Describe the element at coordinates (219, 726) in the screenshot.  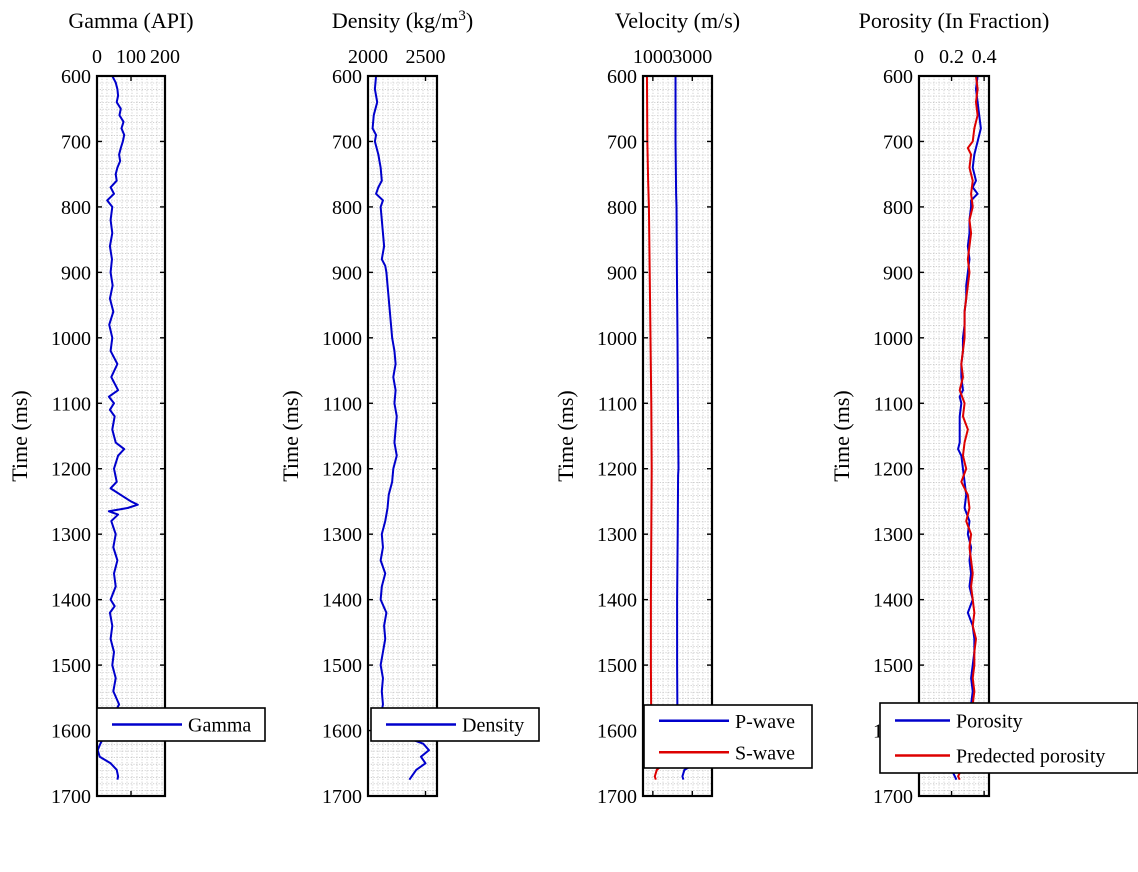
I see `legend-label: Gamma` at that location.